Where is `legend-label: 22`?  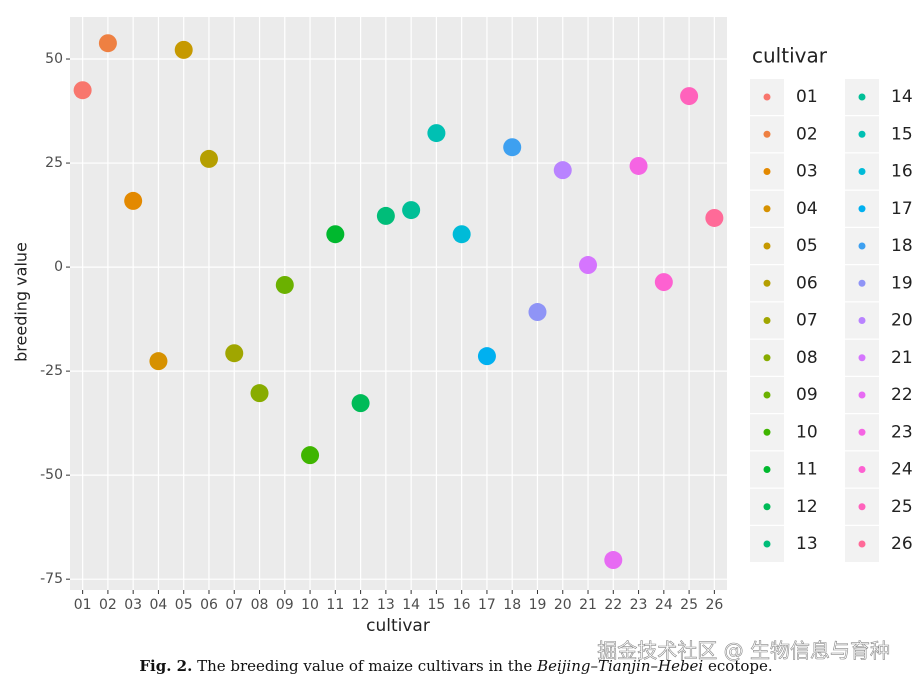
legend-label: 22 is located at coordinates (901, 395).